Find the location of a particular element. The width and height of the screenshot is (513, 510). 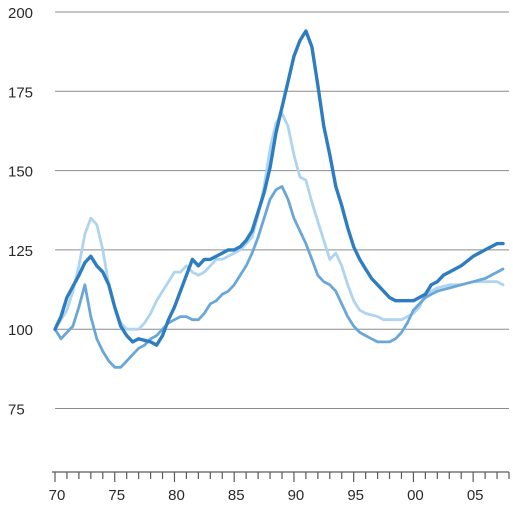

x-tick-label-00: 00 is located at coordinates (415, 495).